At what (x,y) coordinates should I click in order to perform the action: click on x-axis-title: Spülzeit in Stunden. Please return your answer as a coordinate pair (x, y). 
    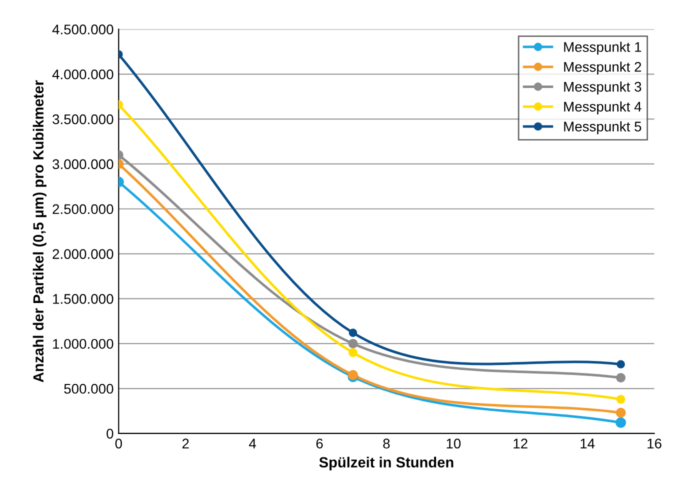
    Looking at the image, I should click on (386, 463).